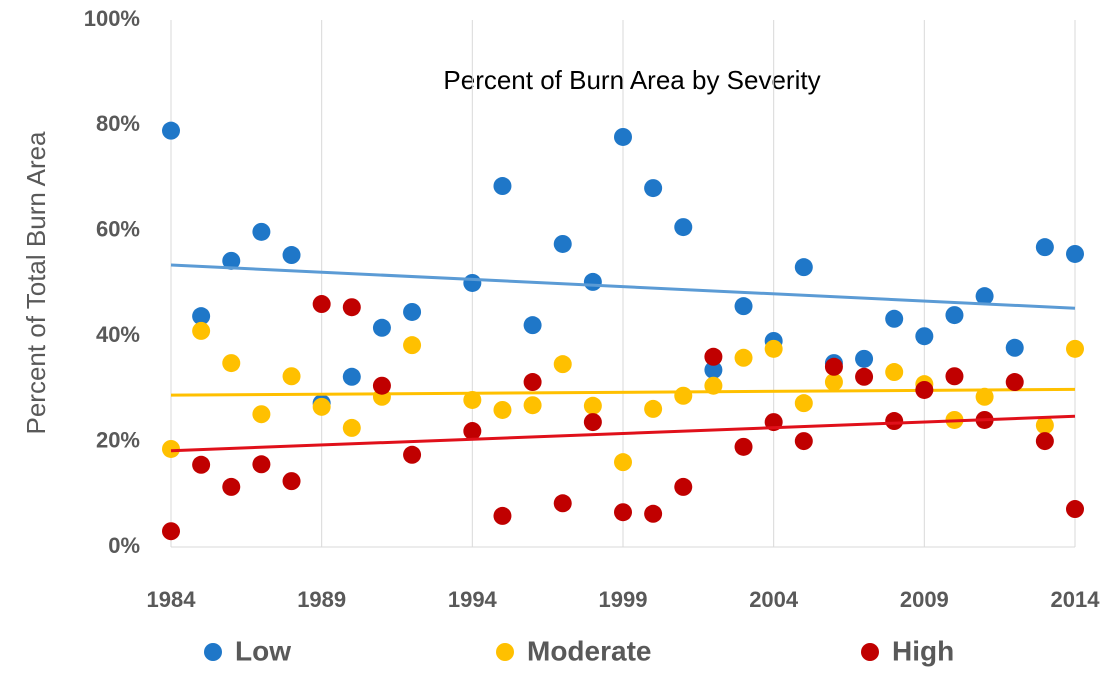 The width and height of the screenshot is (1115, 679). What do you see at coordinates (774, 599) in the screenshot?
I see `x-tick-label: 2004` at bounding box center [774, 599].